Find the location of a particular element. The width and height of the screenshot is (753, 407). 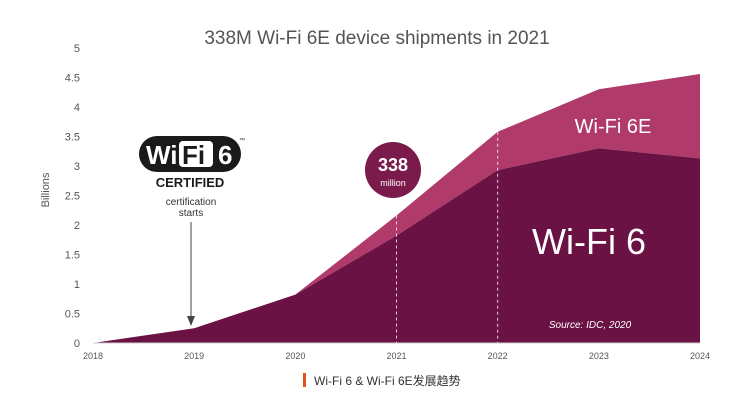

y-tick-label: 0.5 is located at coordinates (72, 315).